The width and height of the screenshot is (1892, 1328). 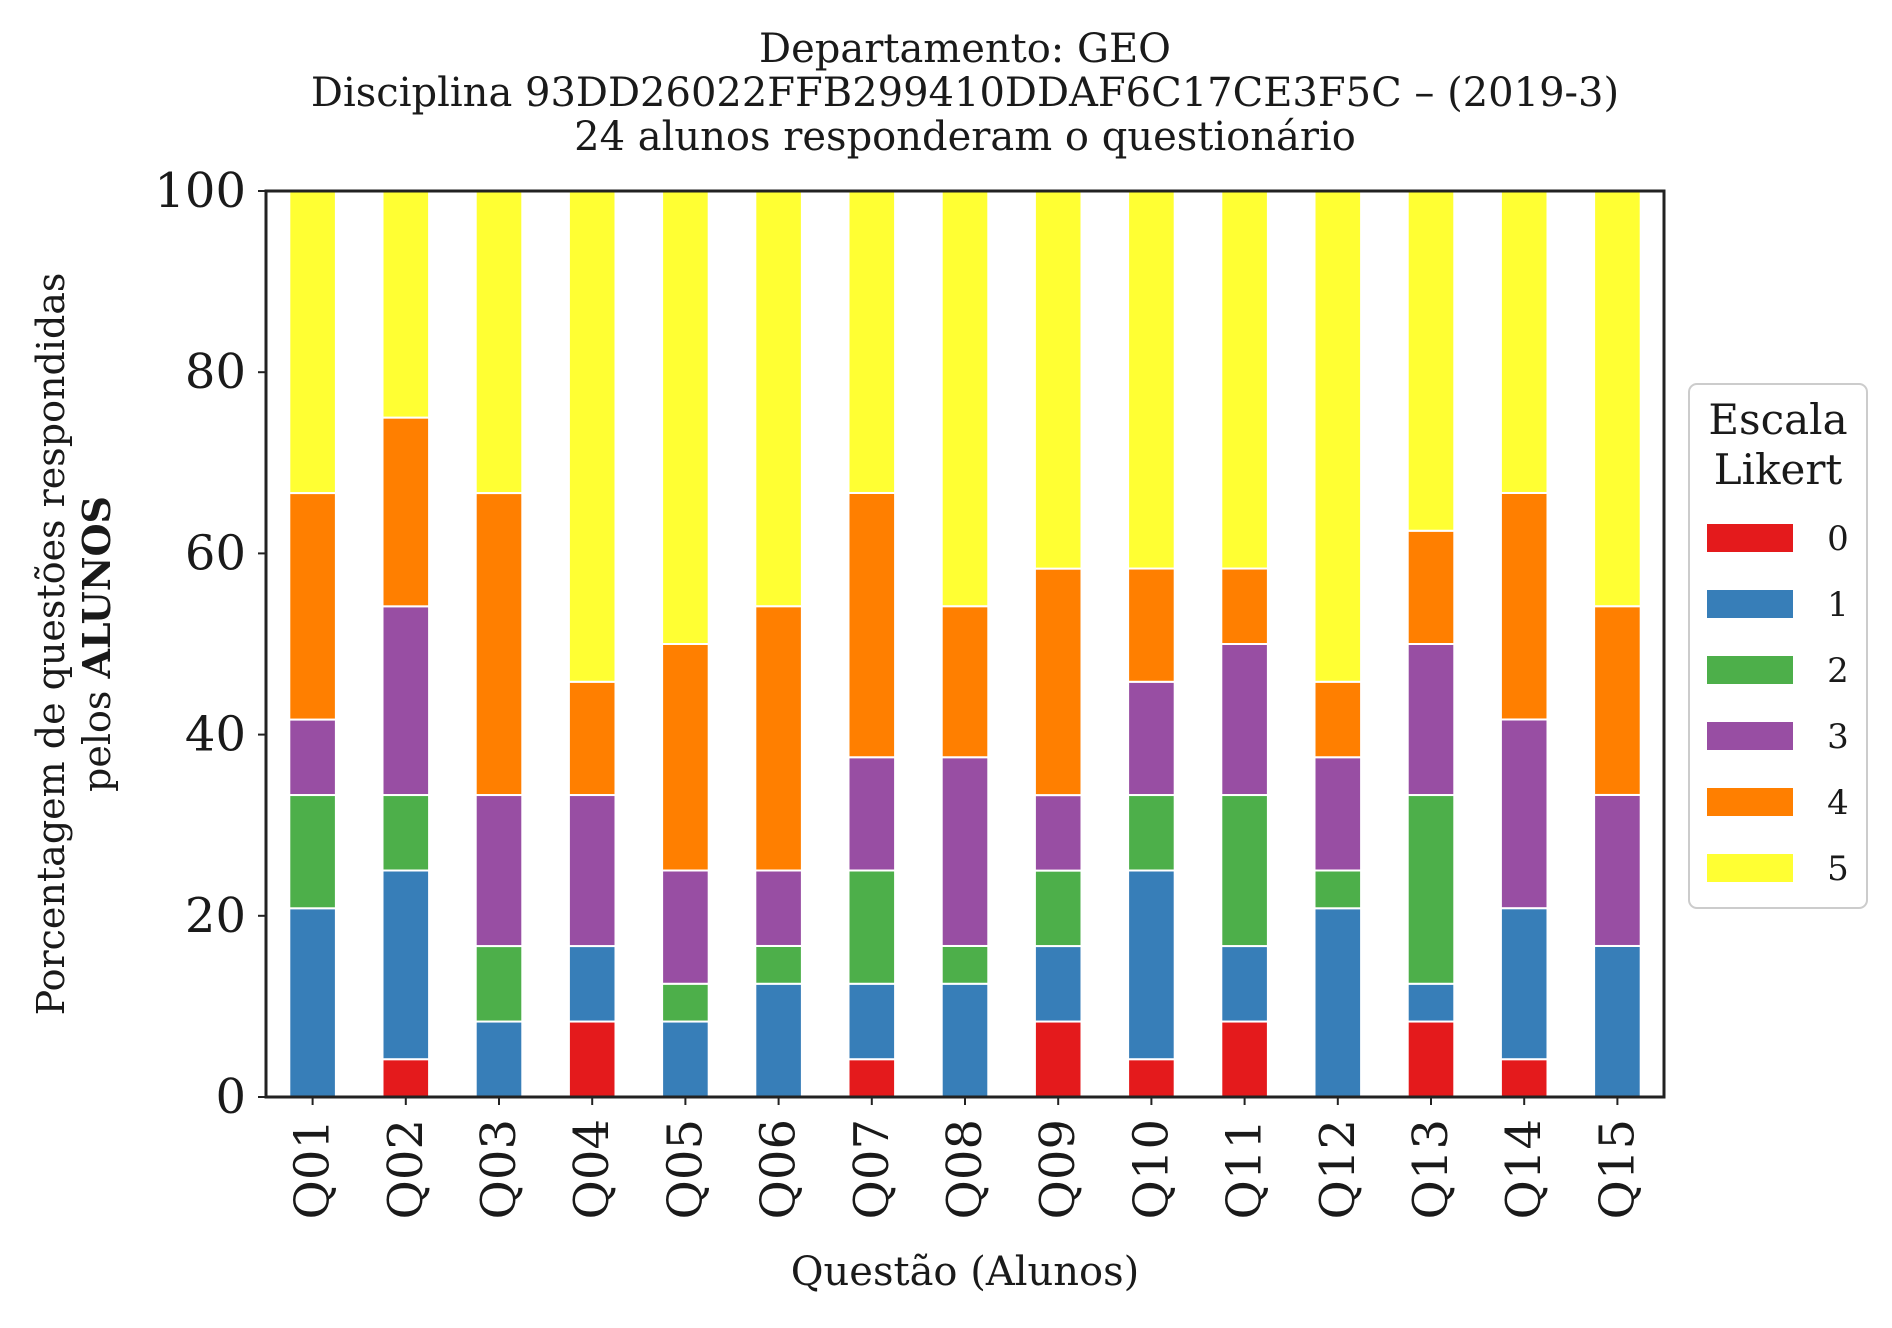 I want to click on x-tick-label-q01: Q01, so click(x=313, y=1169).